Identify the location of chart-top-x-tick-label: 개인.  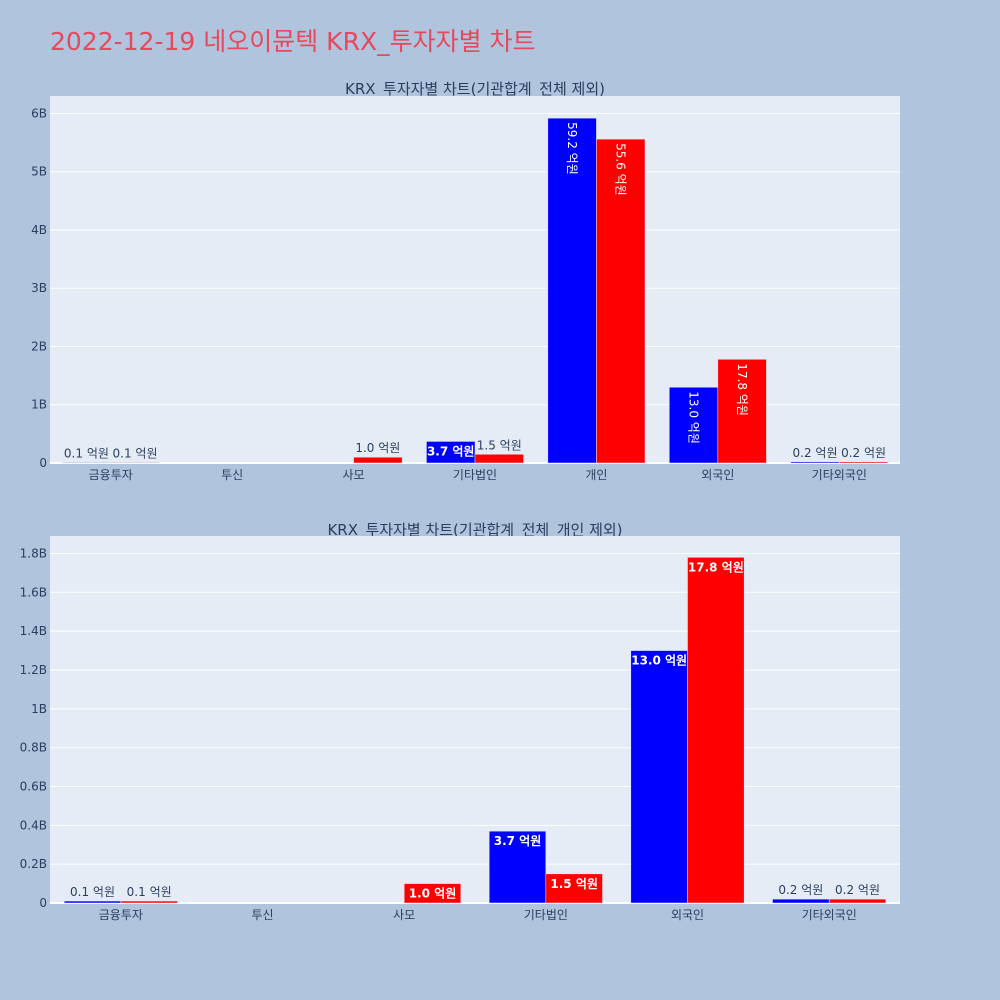
(596, 475).